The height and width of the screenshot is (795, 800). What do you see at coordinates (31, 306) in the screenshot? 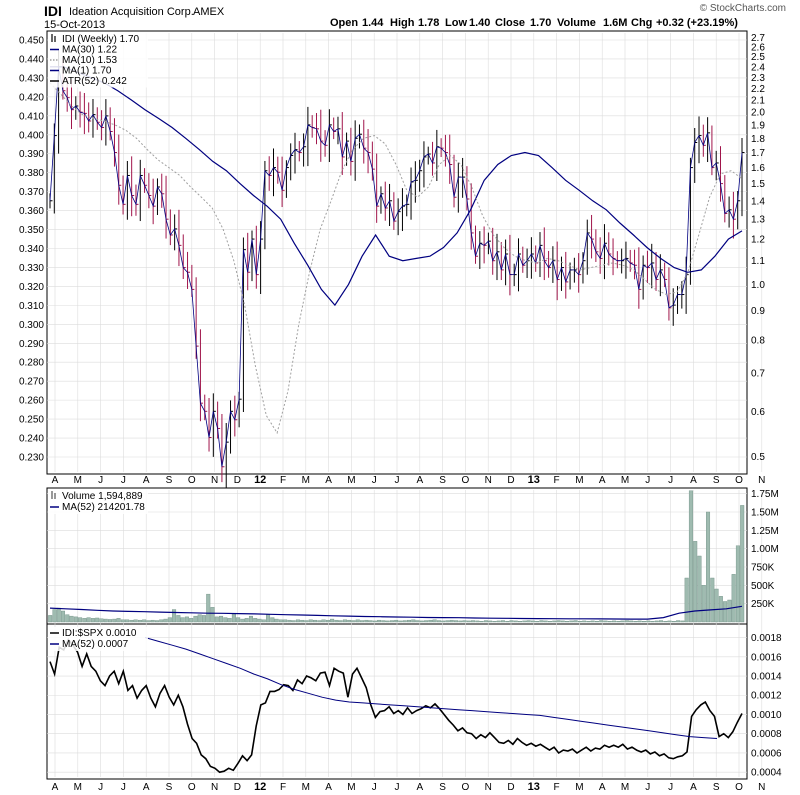
I see `y-left-tick-label: 0.310` at bounding box center [31, 306].